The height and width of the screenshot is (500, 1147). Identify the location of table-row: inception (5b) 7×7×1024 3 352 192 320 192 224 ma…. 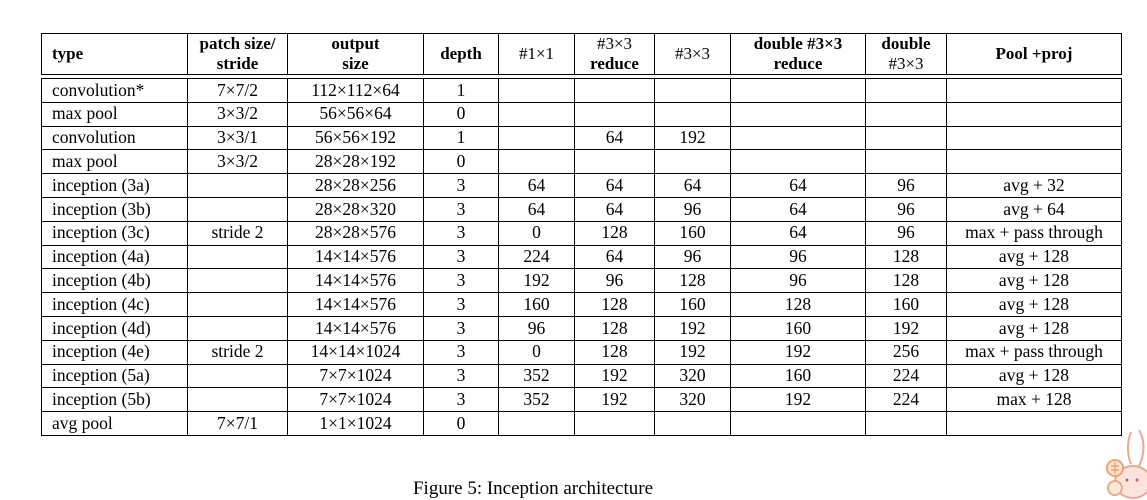
(581, 400).